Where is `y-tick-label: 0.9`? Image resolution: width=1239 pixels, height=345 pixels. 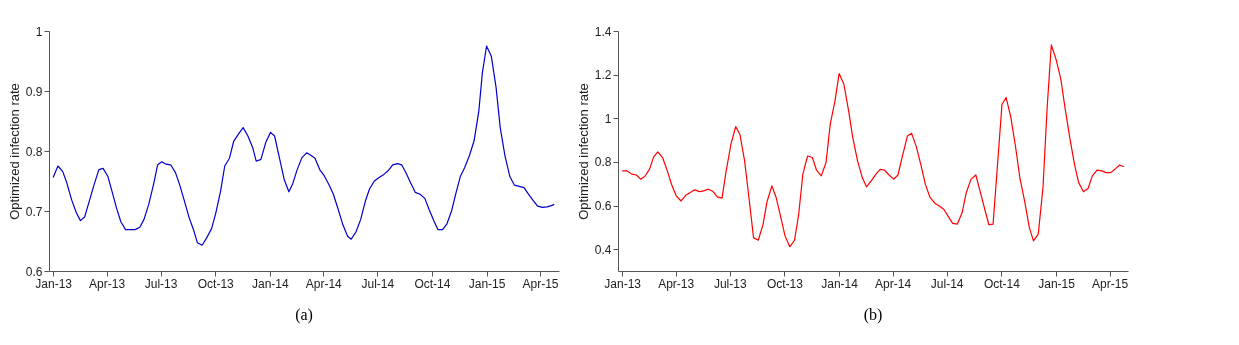 y-tick-label: 0.9 is located at coordinates (34, 91).